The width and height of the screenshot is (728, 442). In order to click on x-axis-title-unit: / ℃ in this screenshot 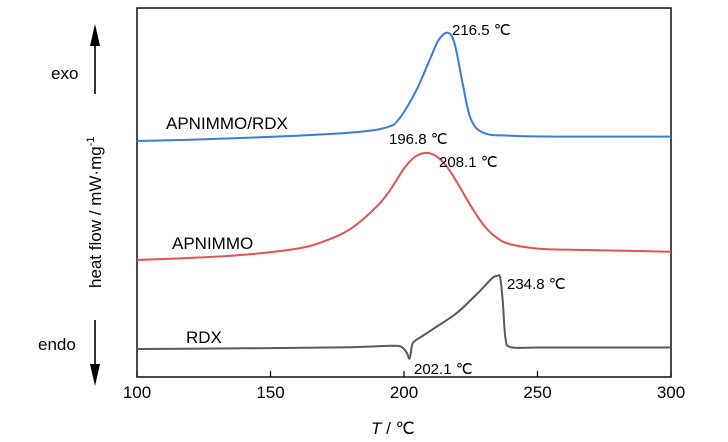, I will do `click(397, 428)`.